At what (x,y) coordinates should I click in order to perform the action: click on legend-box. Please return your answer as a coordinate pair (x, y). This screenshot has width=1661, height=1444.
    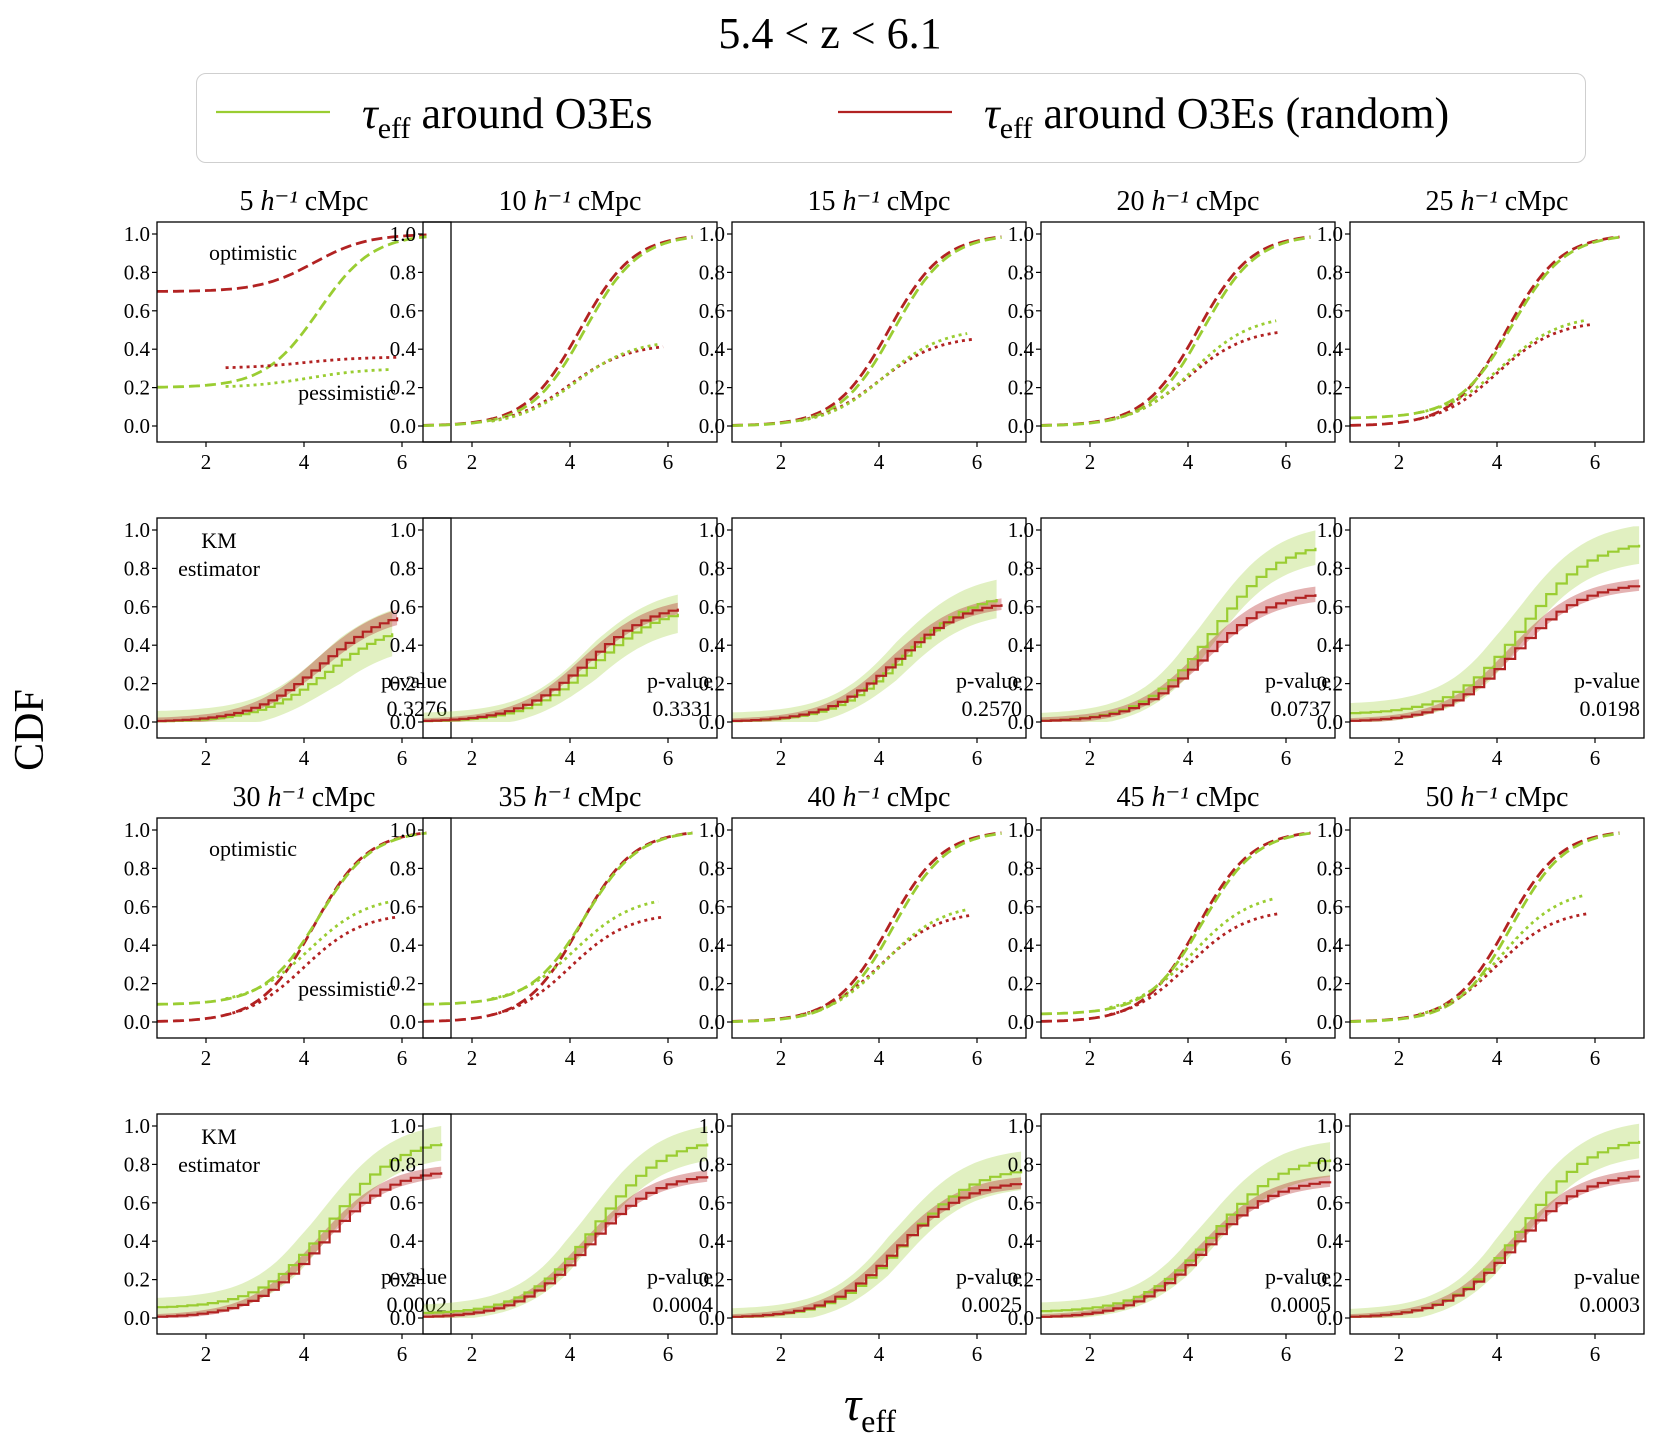
    Looking at the image, I should click on (891, 118).